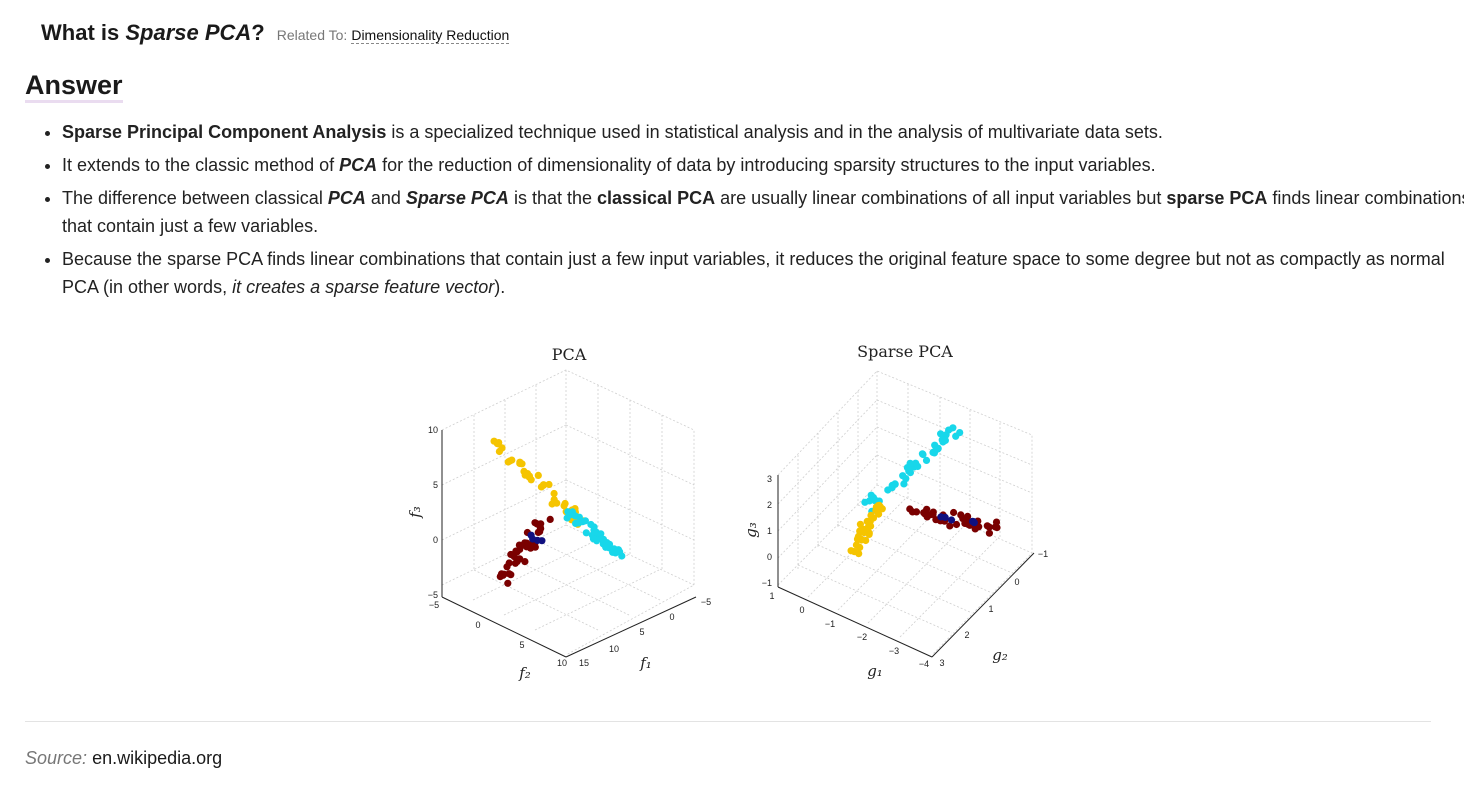  What do you see at coordinates (990, 609) in the screenshot?
I see `y-tick-label: 1` at bounding box center [990, 609].